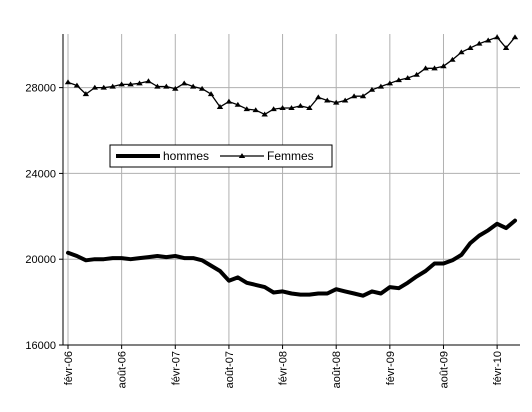 This screenshot has width=532, height=412. I want to click on legend: hommes Femmes, so click(221, 156).